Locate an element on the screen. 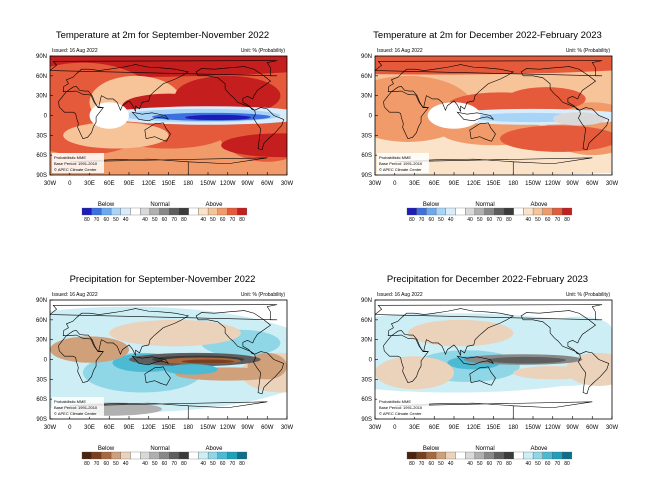 The width and height of the screenshot is (650, 488). legend-category: Above is located at coordinates (539, 205).